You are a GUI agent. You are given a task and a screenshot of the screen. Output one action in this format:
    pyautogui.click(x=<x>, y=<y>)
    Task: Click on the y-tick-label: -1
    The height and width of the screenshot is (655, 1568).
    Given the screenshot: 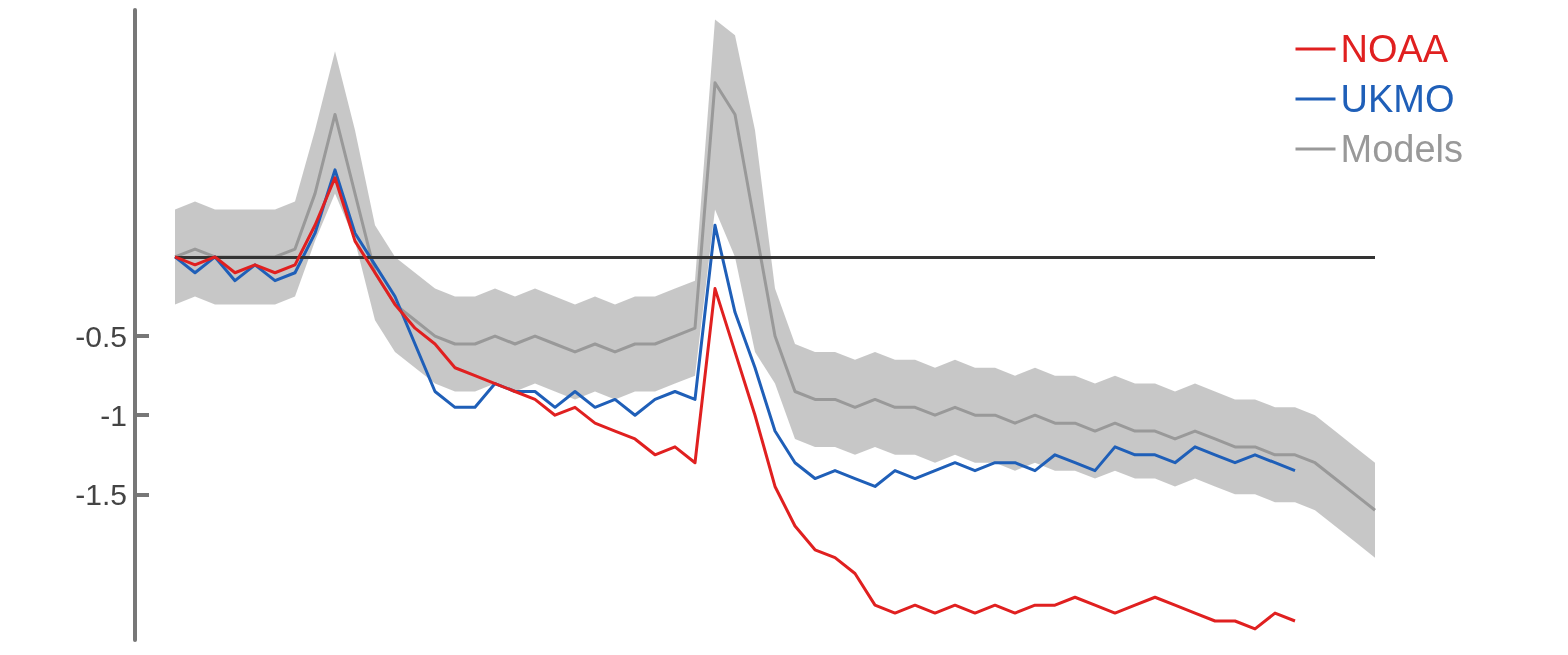 What is the action you would take?
    pyautogui.click(x=113, y=415)
    